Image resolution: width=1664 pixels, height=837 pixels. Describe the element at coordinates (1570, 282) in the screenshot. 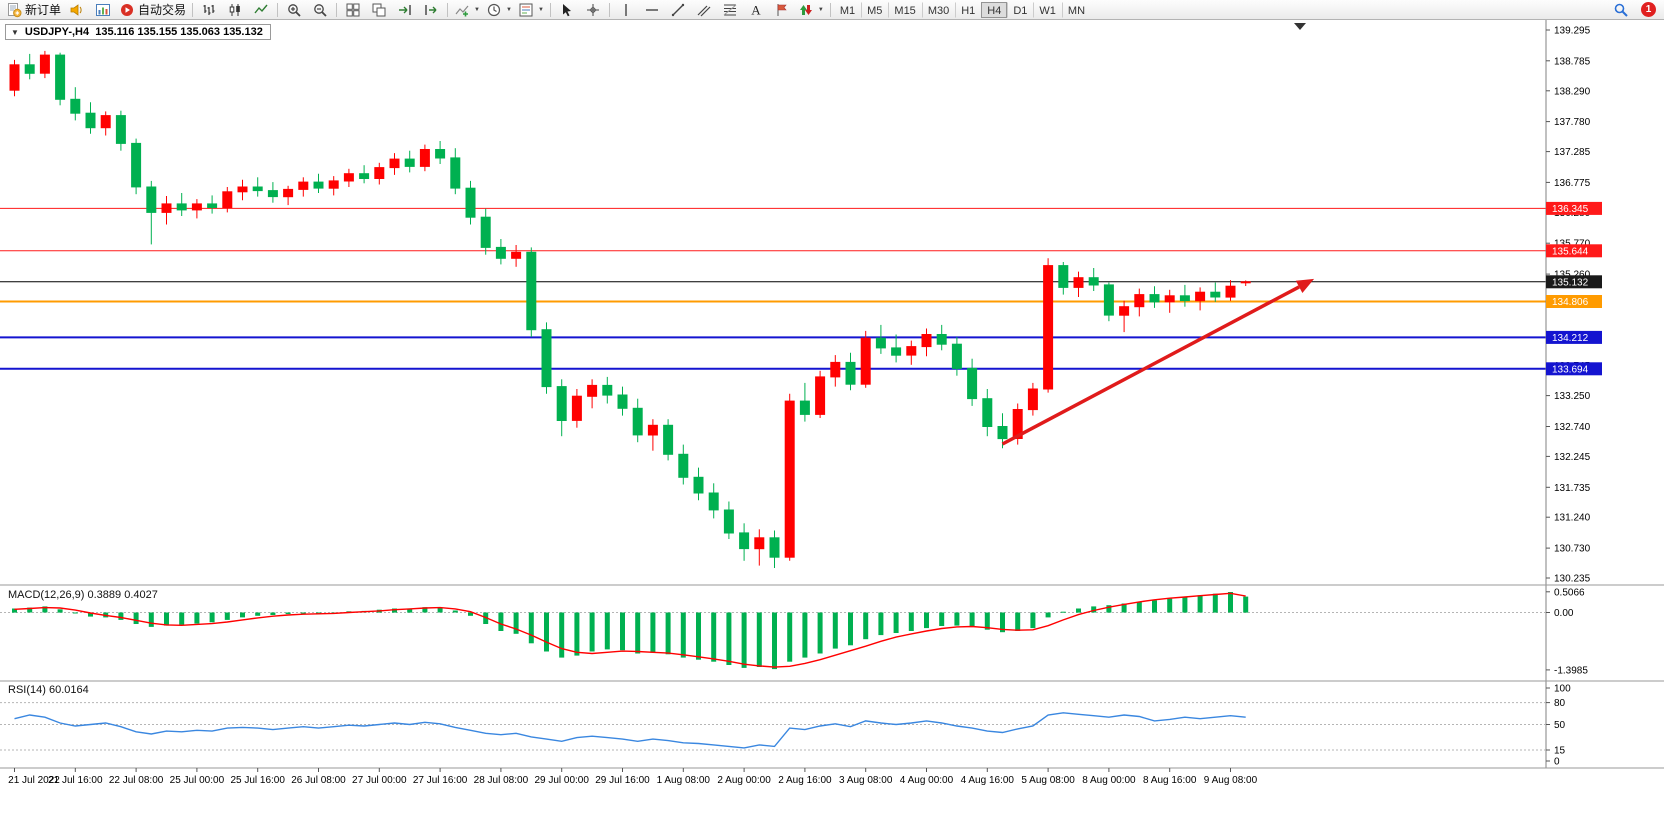

I see `svg-text: 135.132` at that location.